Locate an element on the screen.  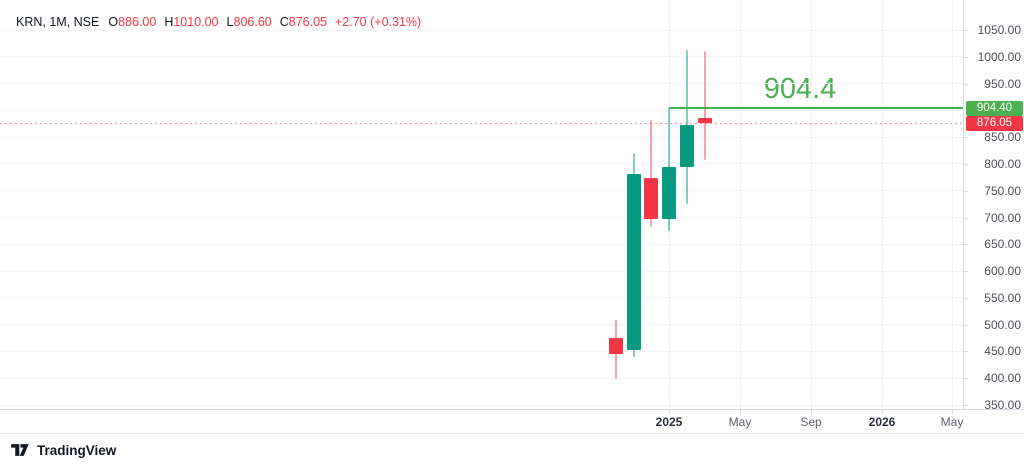
ohlc-value: 806.60 is located at coordinates (252, 22).